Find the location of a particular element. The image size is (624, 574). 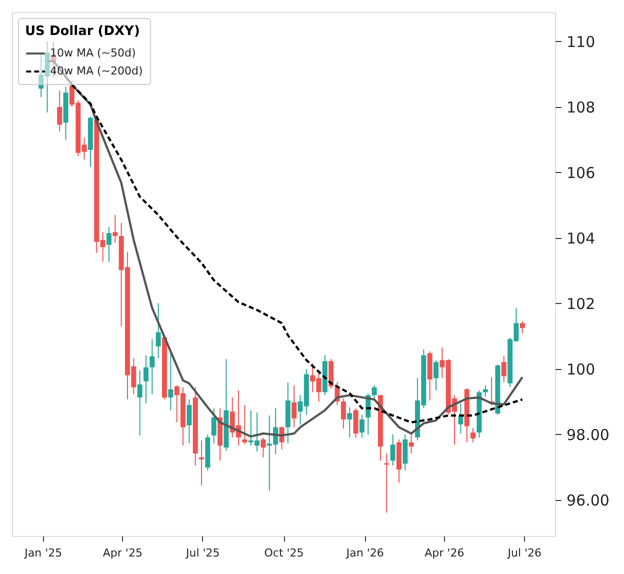

legend-title: US Dollar (DXY) is located at coordinates (82, 31).